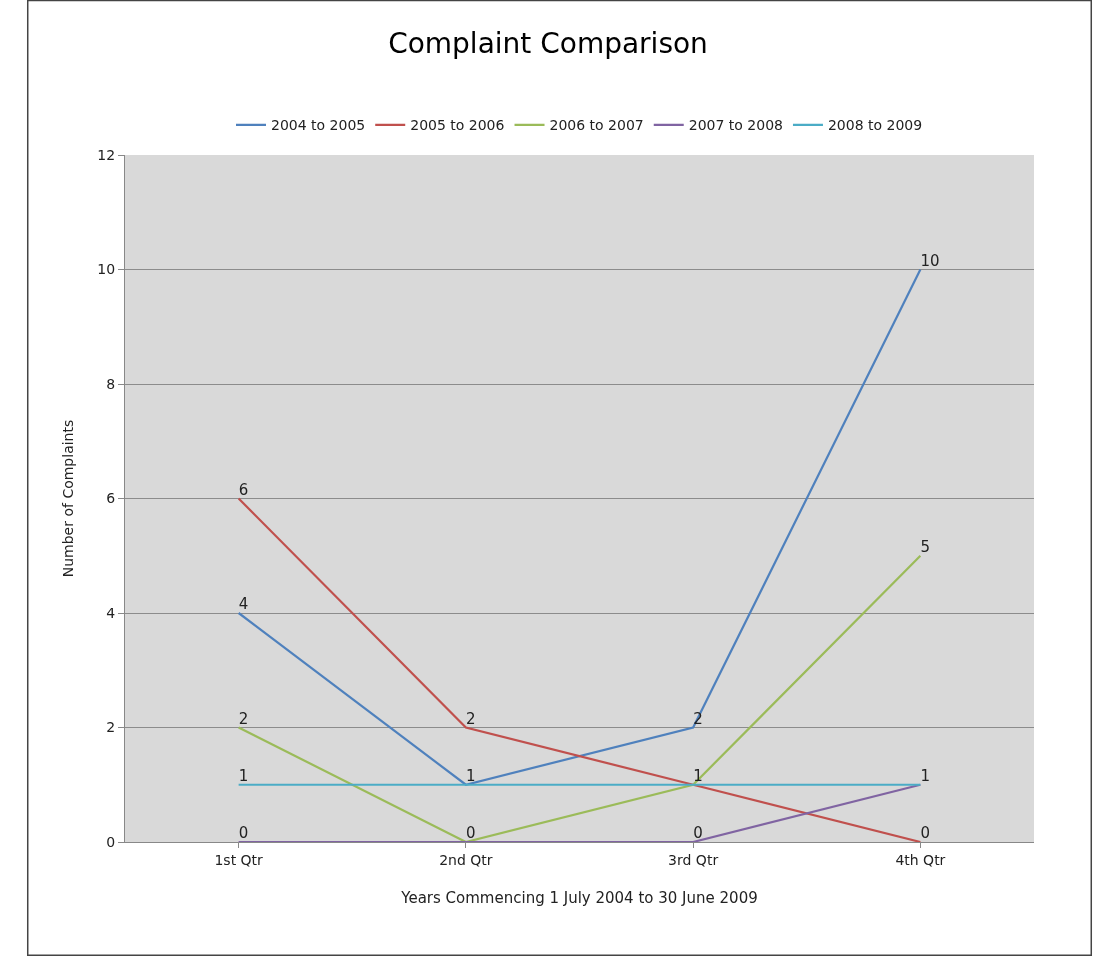 The height and width of the screenshot is (957, 1096). I want to click on y-tick-label: 6, so click(111, 498).